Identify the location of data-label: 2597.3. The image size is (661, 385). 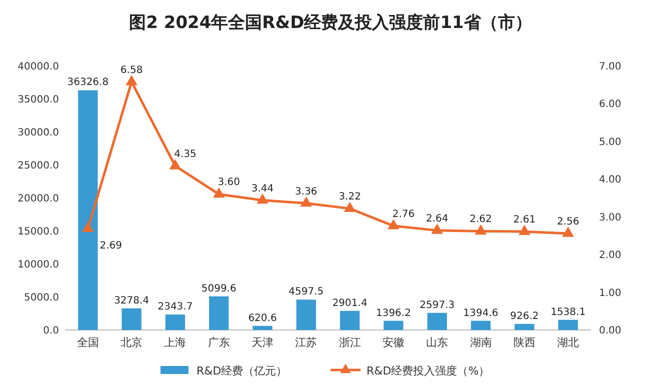
(437, 305).